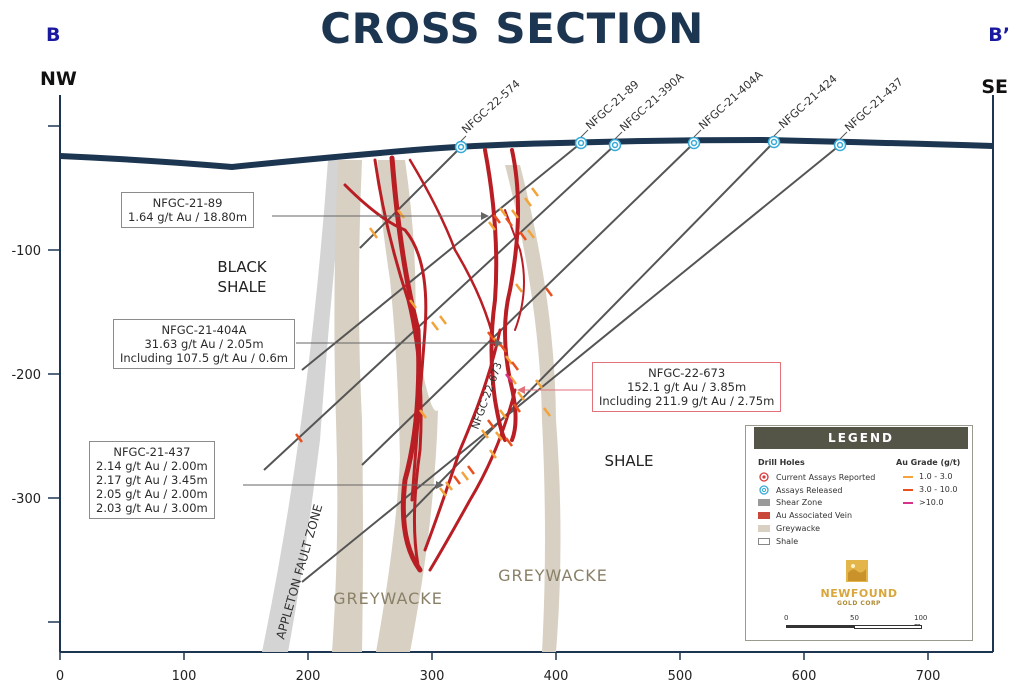 This screenshot has width=1024, height=697. Describe the element at coordinates (184, 676) in the screenshot. I see `x-tick-label: 100` at that location.